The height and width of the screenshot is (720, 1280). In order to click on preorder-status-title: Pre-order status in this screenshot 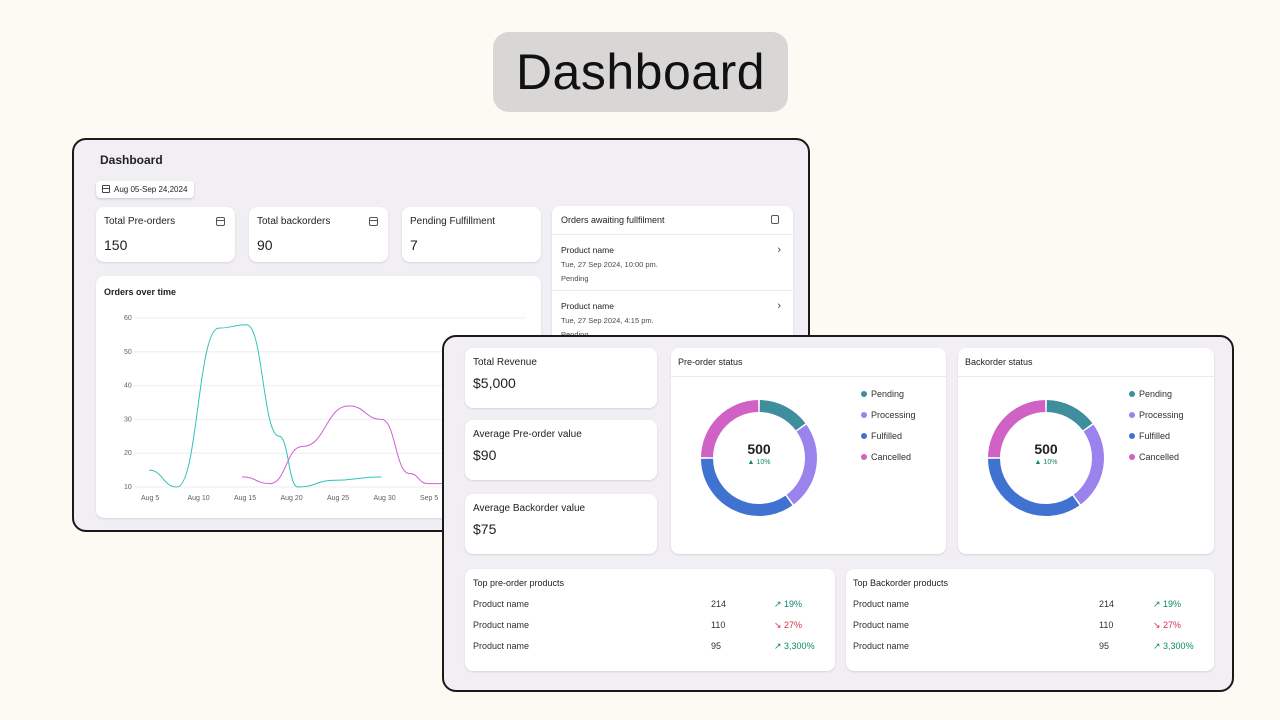, I will do `click(710, 362)`.